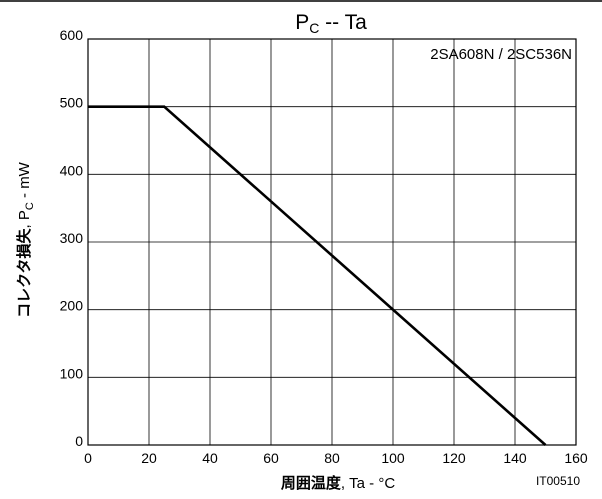 The height and width of the screenshot is (499, 602). What do you see at coordinates (332, 458) in the screenshot?
I see `x-tick-label-4: 80` at bounding box center [332, 458].